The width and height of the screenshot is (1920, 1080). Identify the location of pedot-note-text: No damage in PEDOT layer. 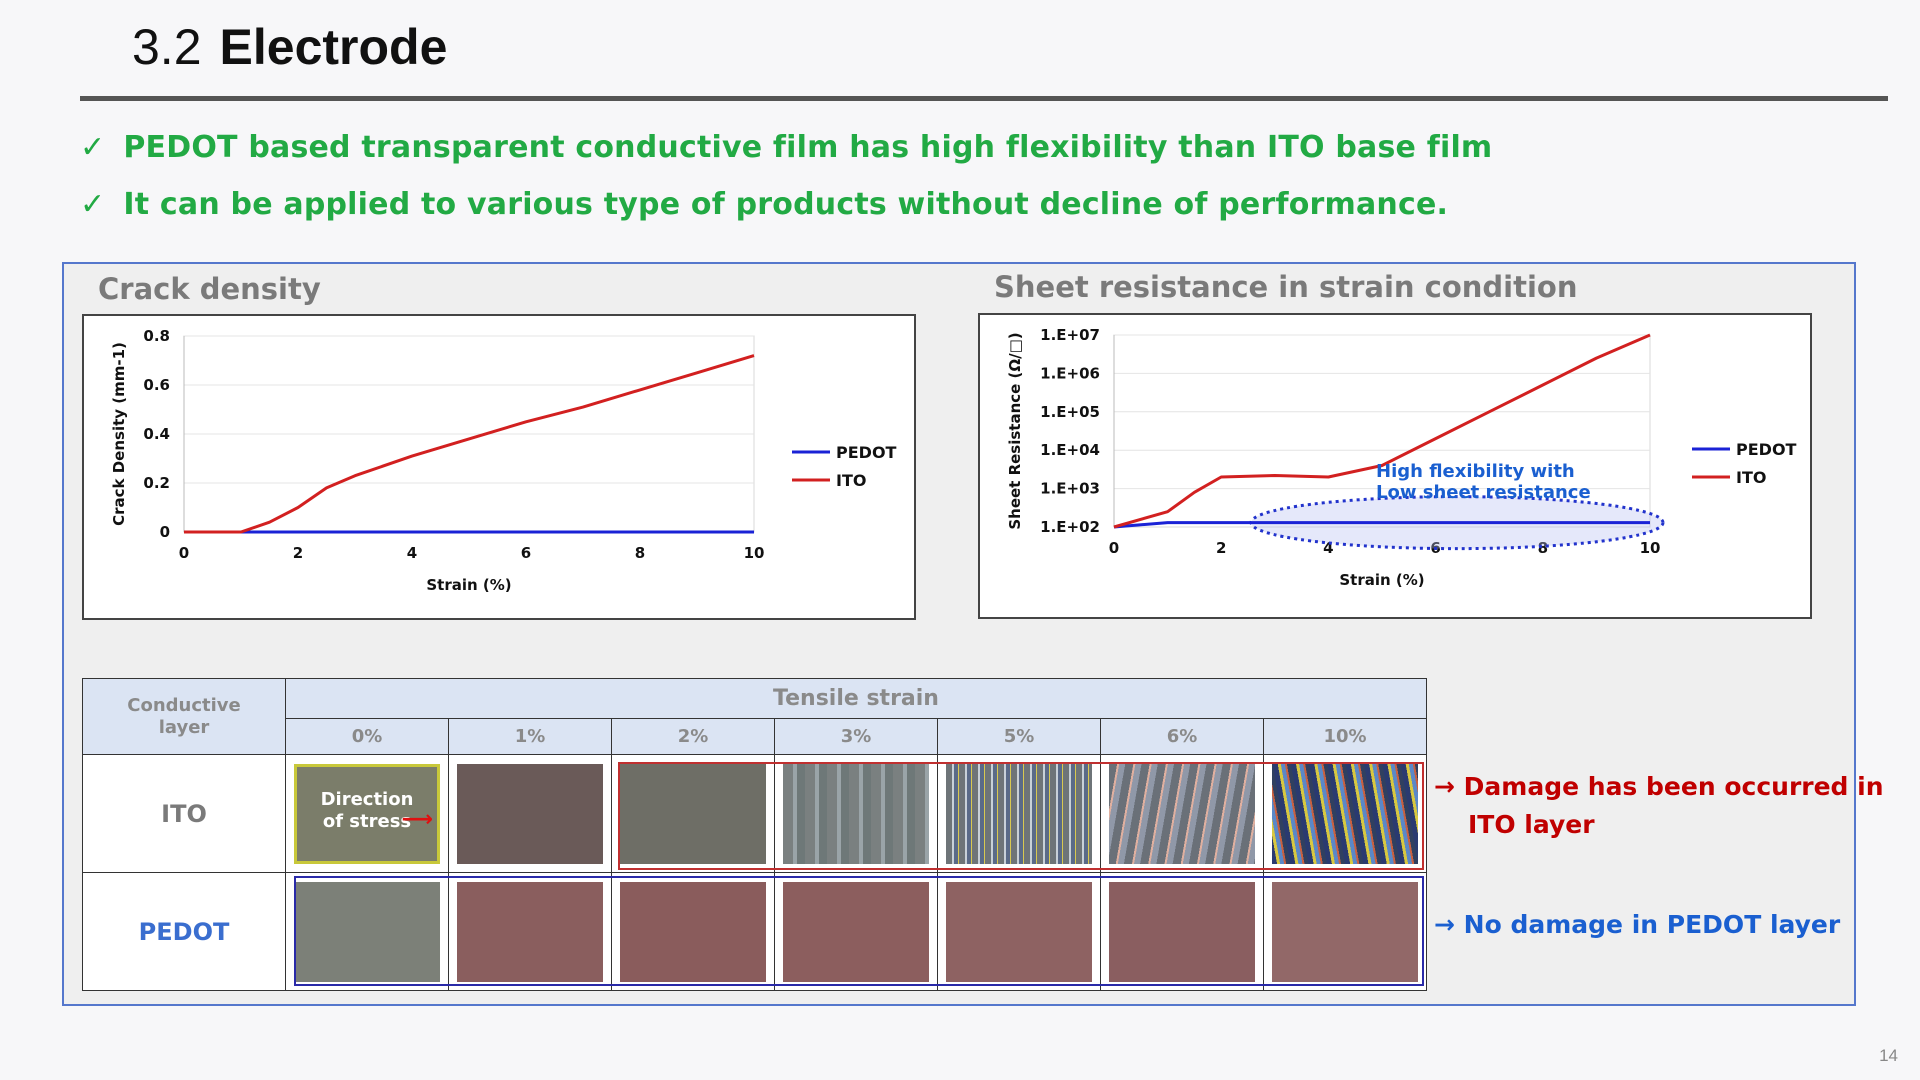
(1652, 924).